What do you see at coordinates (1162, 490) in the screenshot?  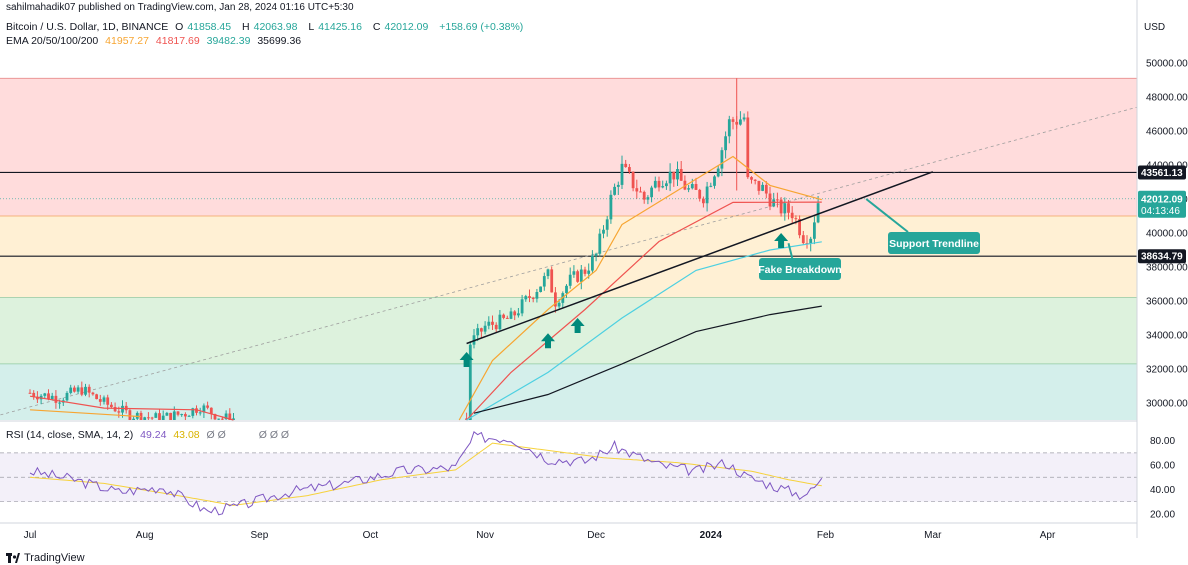 I see `rsi-tick: 40.00` at bounding box center [1162, 490].